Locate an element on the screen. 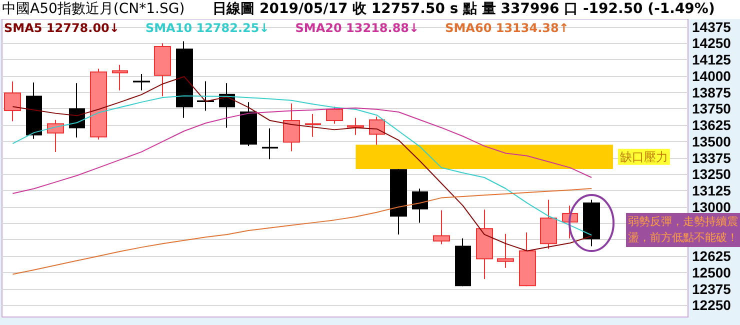  y-tick-label: 13250 is located at coordinates (712, 174).